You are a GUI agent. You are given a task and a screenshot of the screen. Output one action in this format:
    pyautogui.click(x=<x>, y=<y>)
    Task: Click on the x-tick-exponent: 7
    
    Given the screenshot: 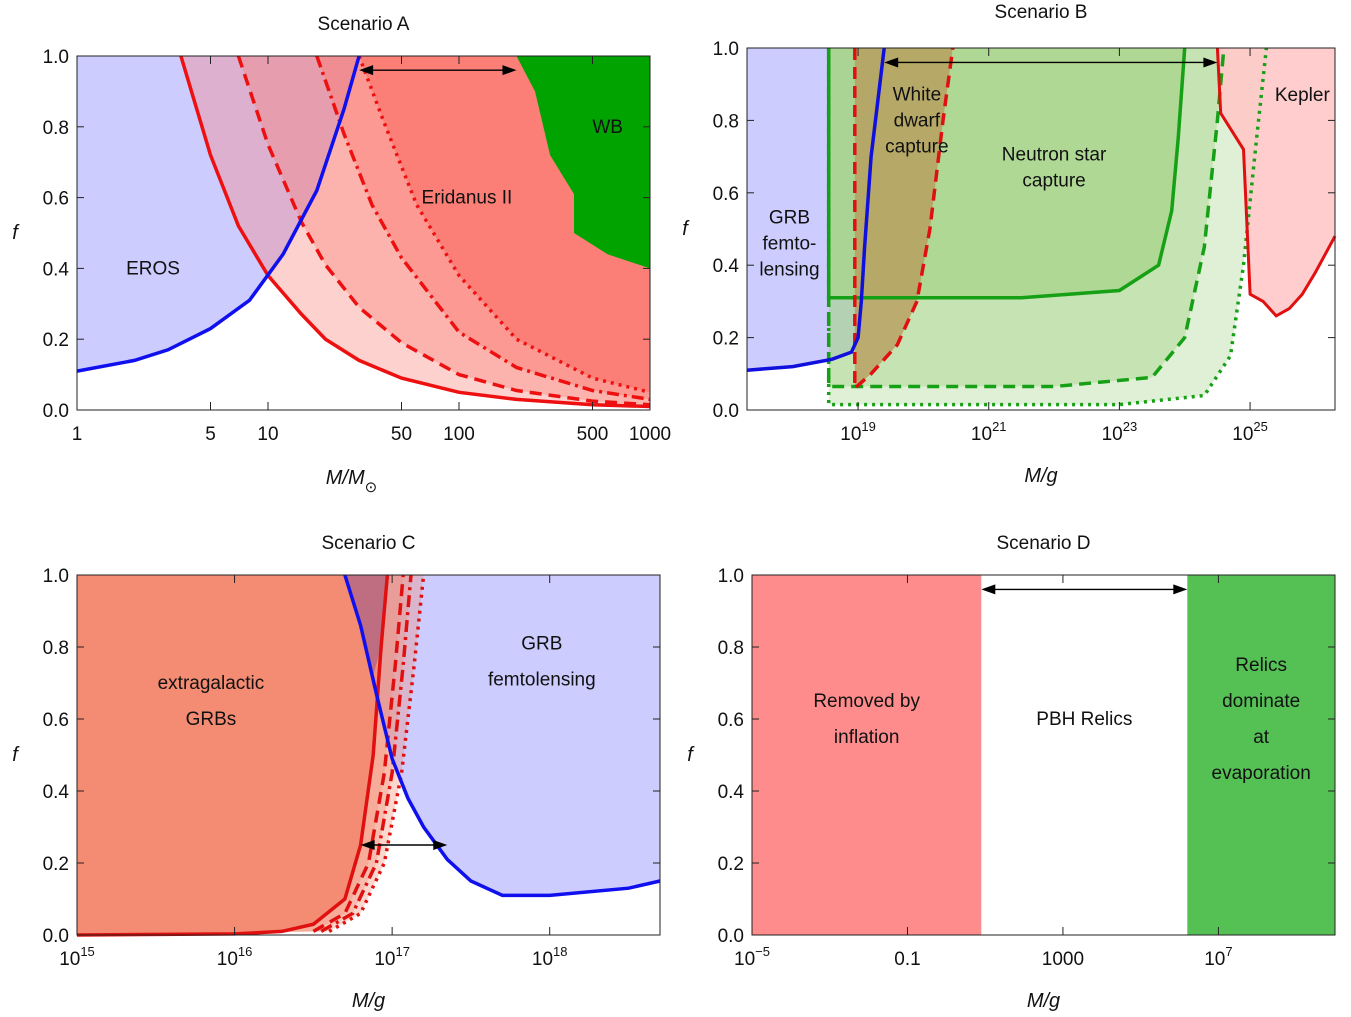 What is the action you would take?
    pyautogui.click(x=1228, y=951)
    